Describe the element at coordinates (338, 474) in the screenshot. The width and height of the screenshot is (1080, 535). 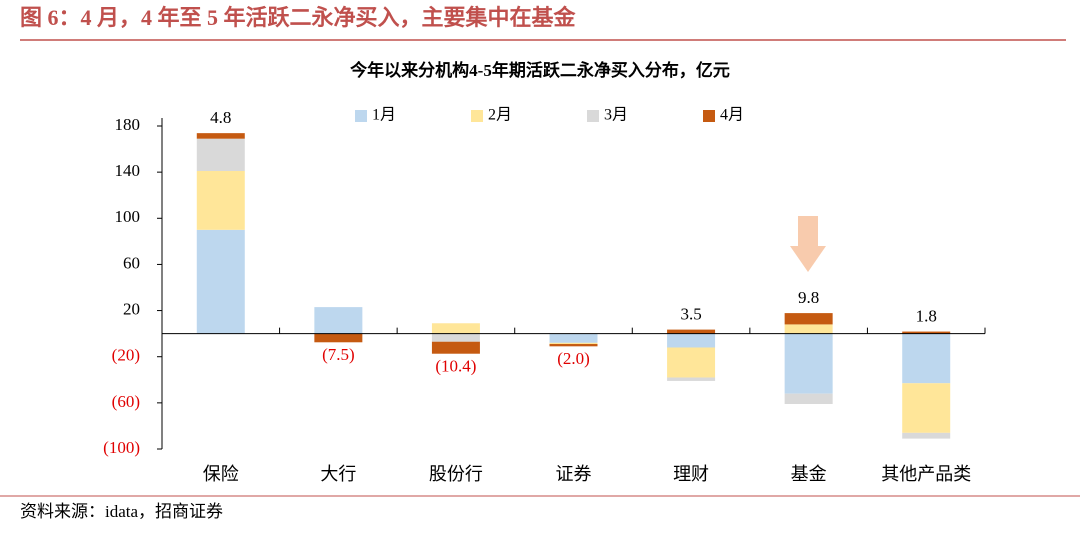
I see `x-tick-label: 大行` at that location.